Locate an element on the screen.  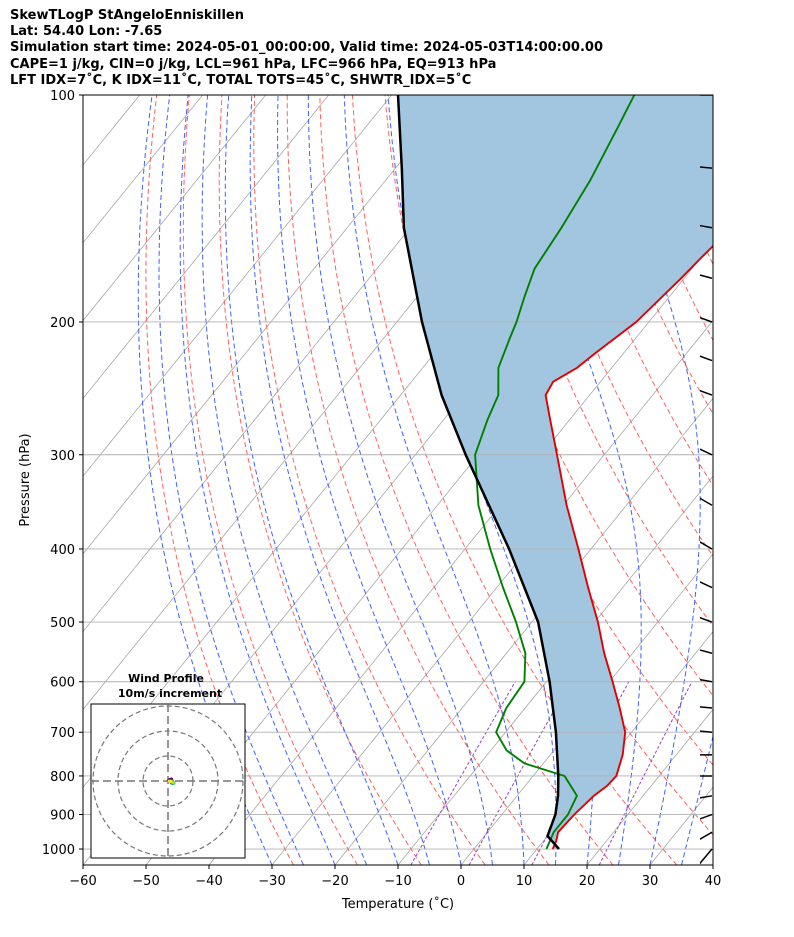
wind-profile-inset: Wind Profile 10m/s increment is located at coordinates (168, 765).